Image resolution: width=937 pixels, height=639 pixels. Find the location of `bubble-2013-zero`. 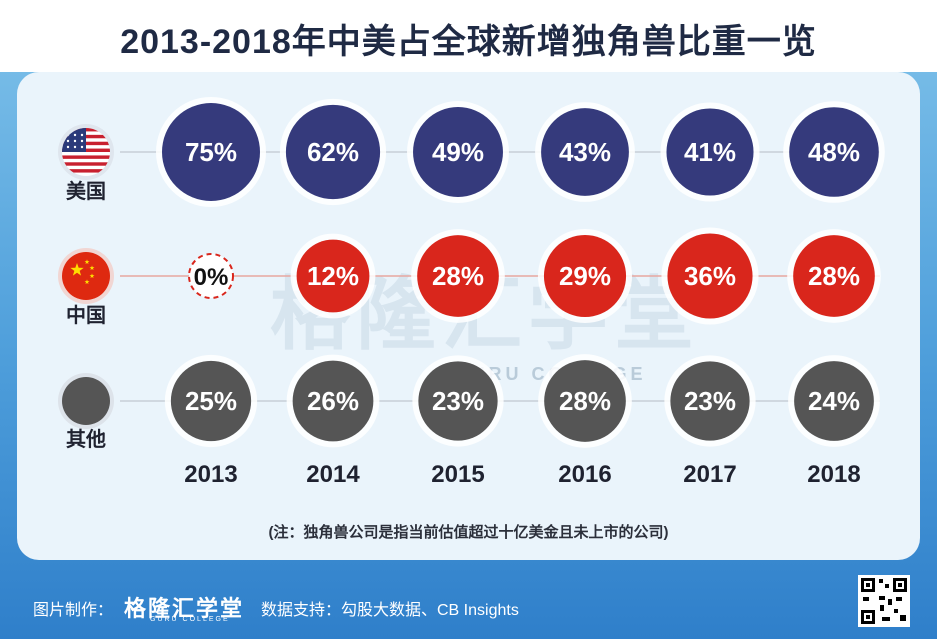

bubble-2013-zero is located at coordinates (211, 276).